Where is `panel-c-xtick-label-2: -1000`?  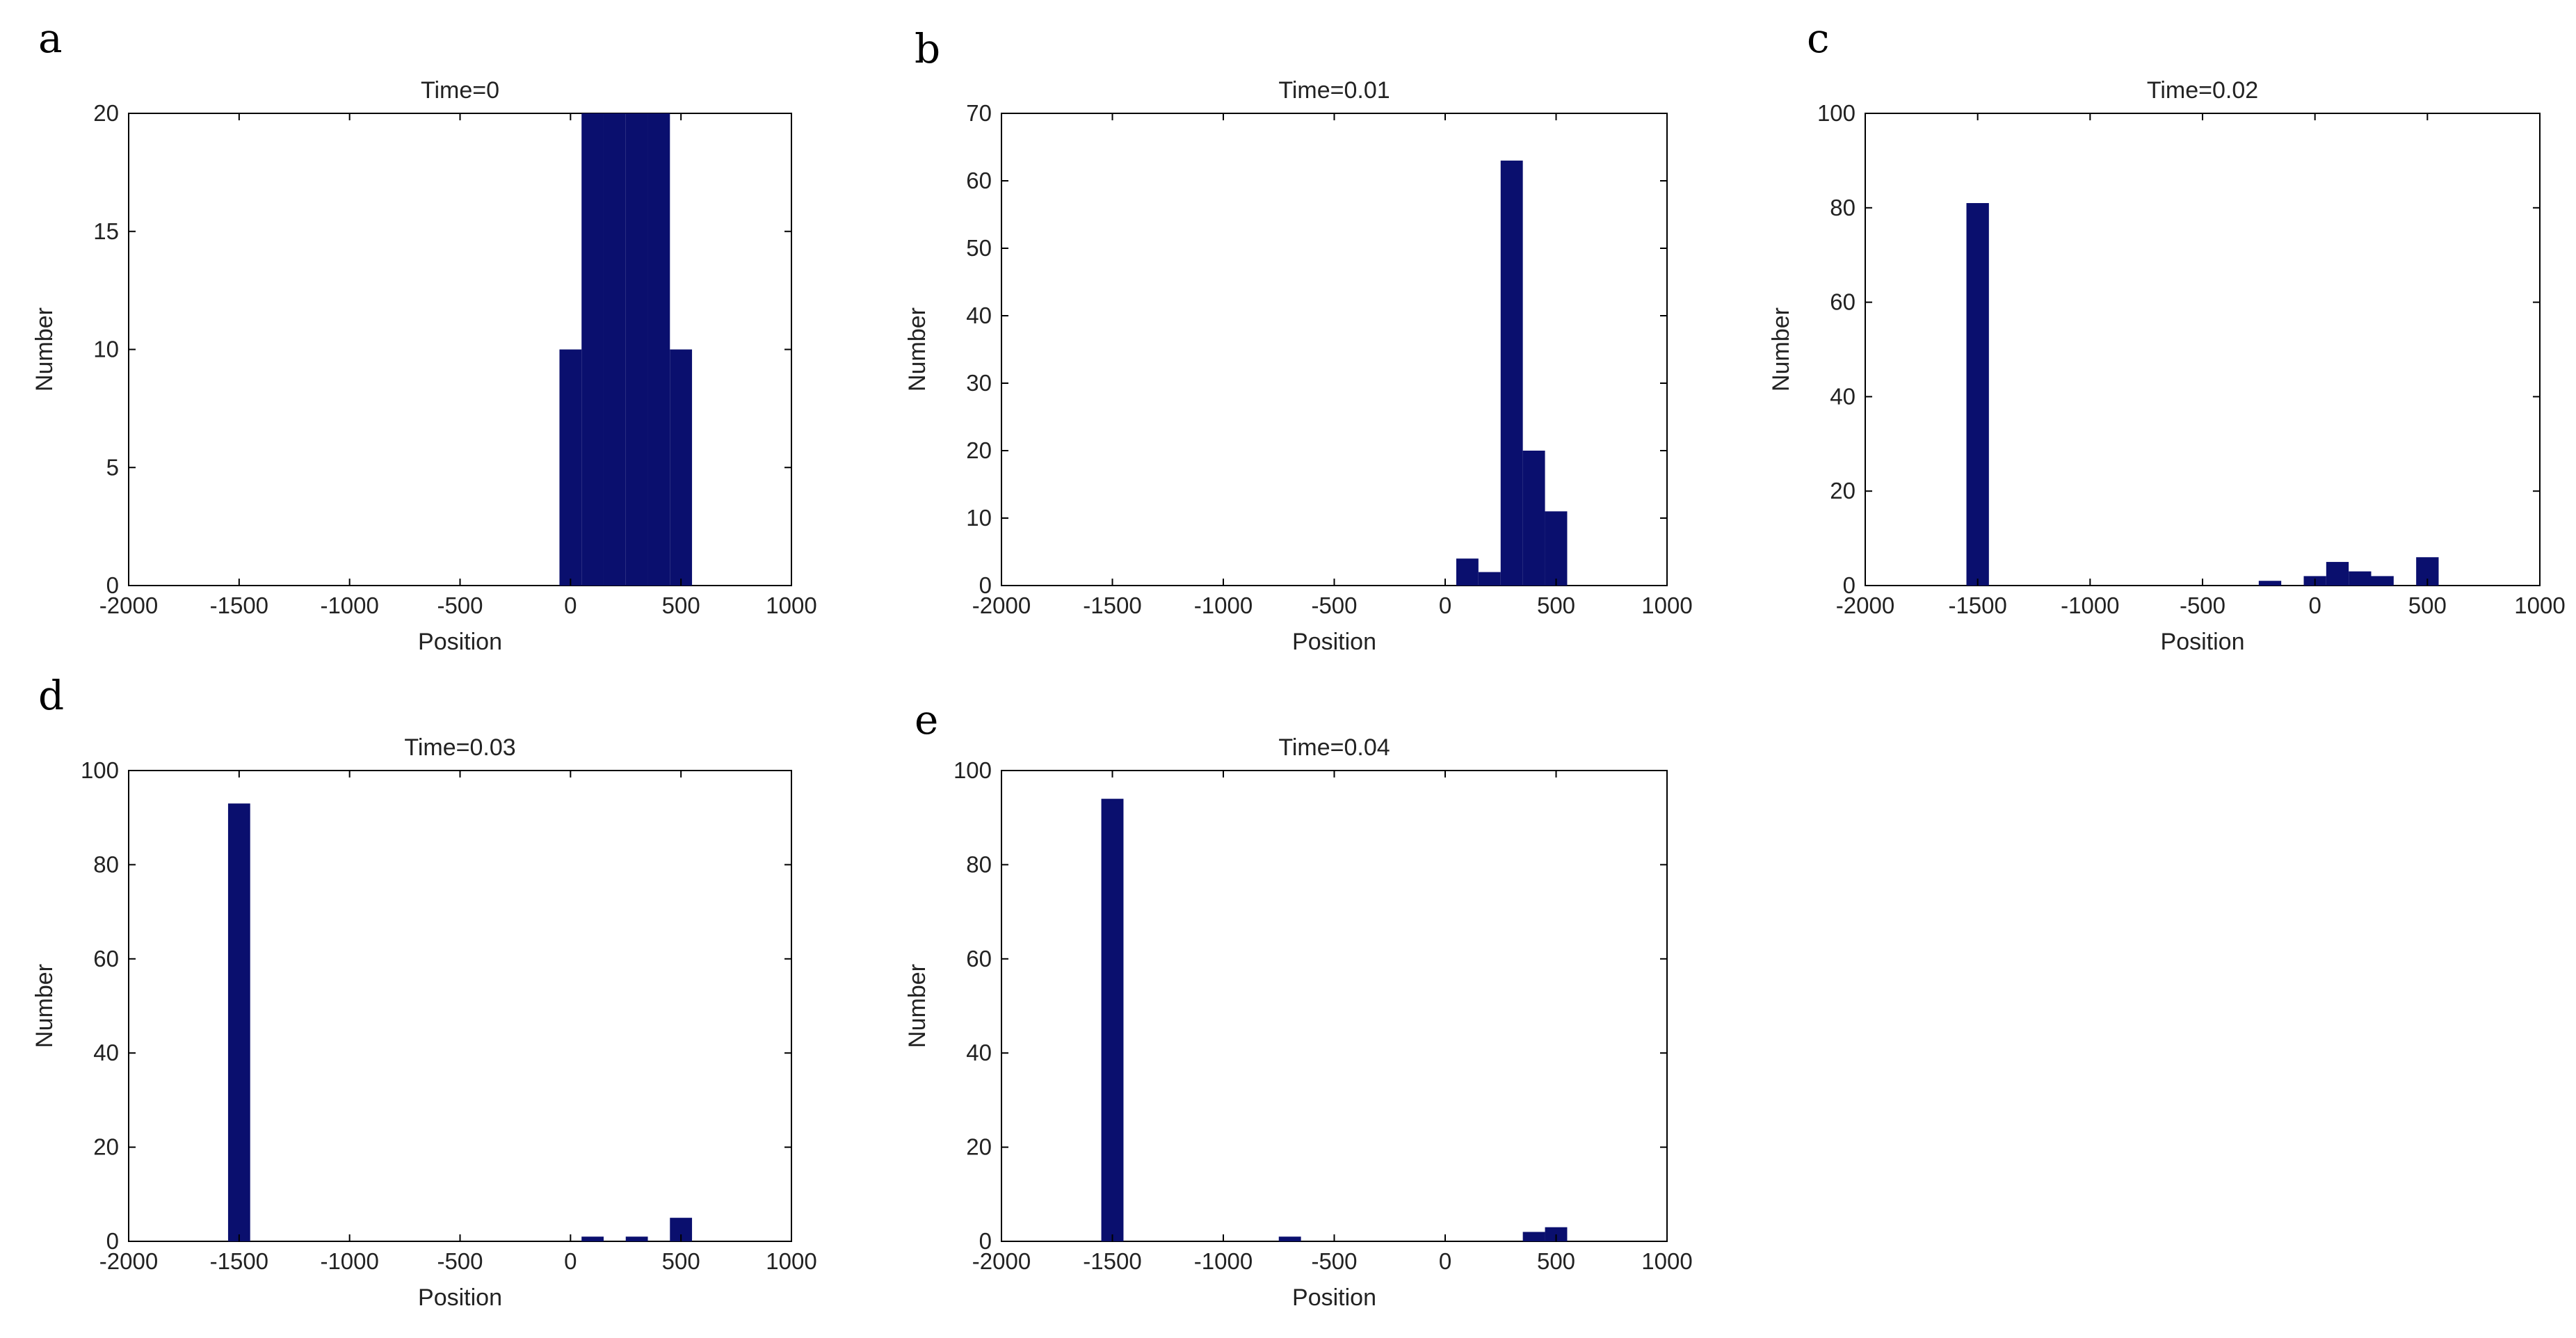 panel-c-xtick-label-2: -1000 is located at coordinates (2090, 605).